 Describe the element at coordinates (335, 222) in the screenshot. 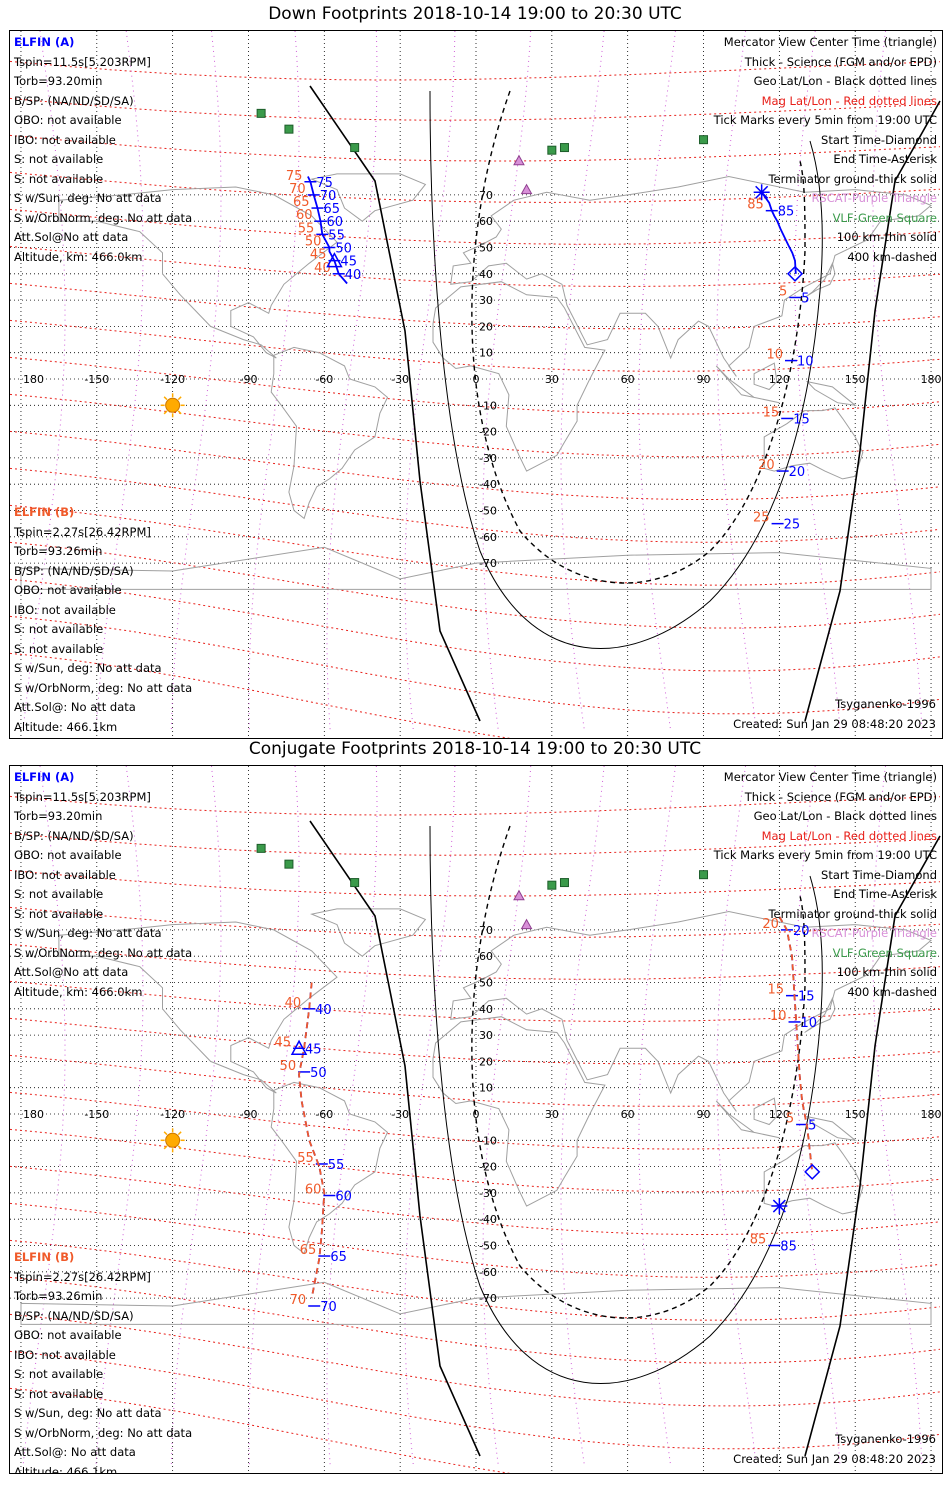

I see `track-tick-label-a: 60` at that location.